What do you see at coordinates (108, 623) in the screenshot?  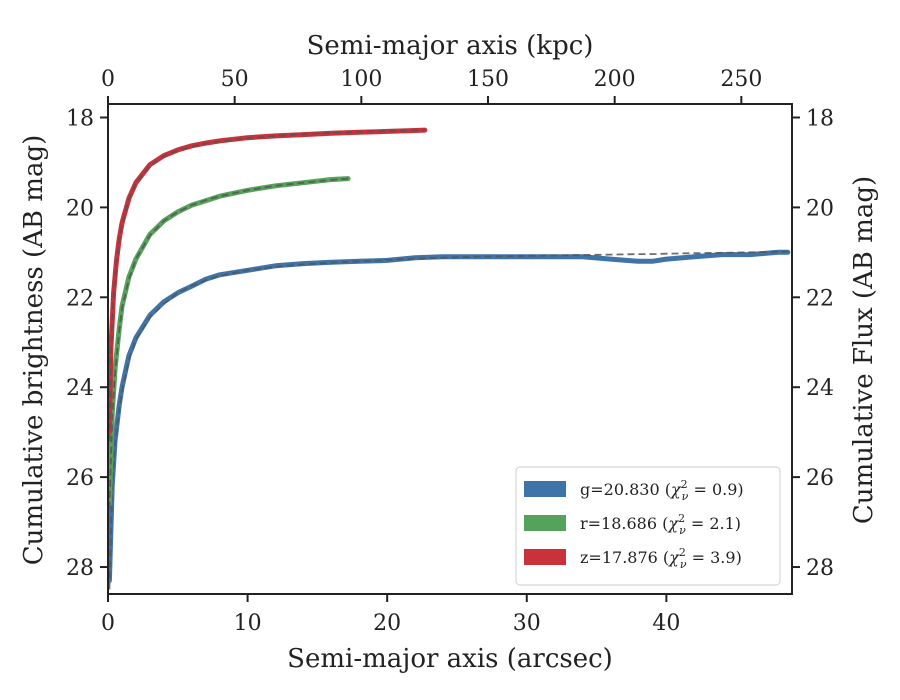 I see `x-tick-label: 0` at bounding box center [108, 623].